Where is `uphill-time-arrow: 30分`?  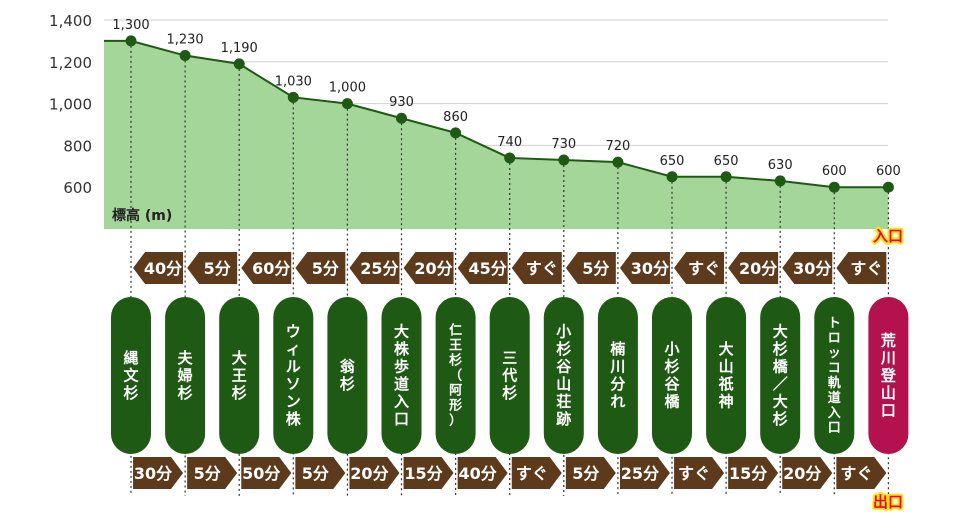
uphill-time-arrow: 30分 is located at coordinates (807, 268).